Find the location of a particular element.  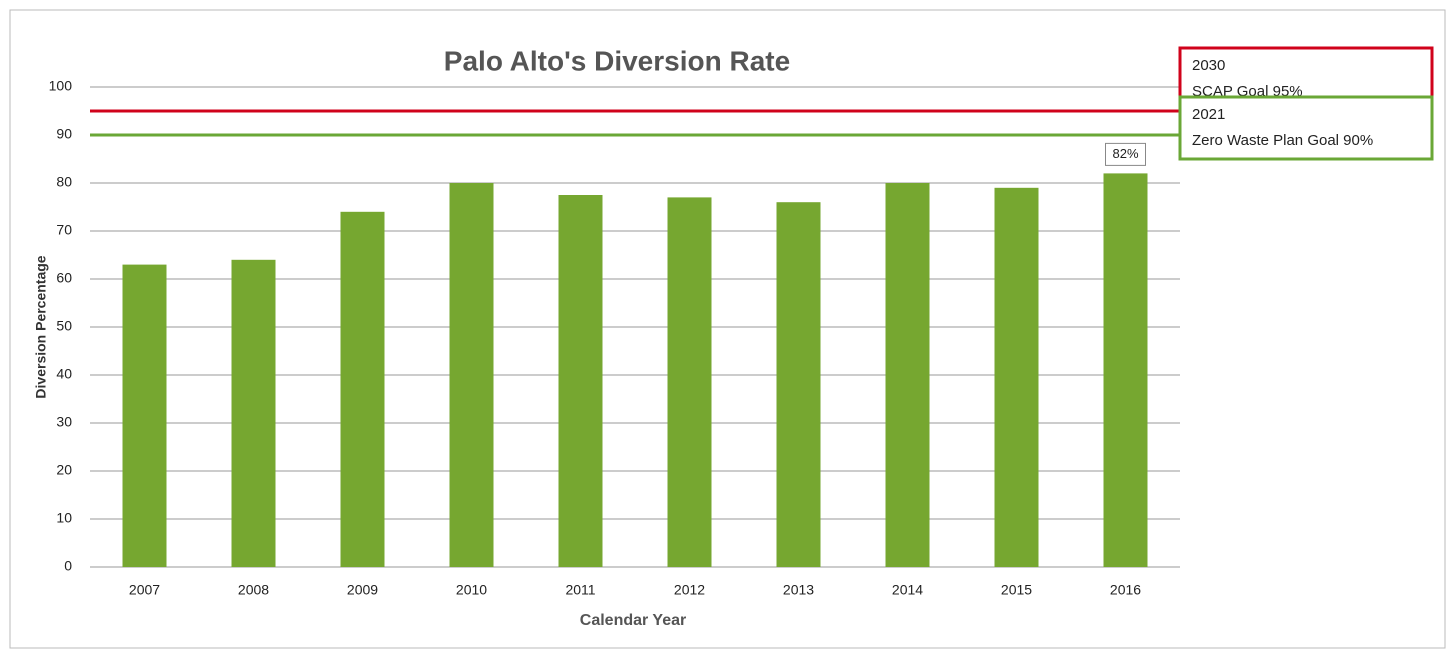

chart-title: Palo Alto's Diversion Rate is located at coordinates (617, 60).